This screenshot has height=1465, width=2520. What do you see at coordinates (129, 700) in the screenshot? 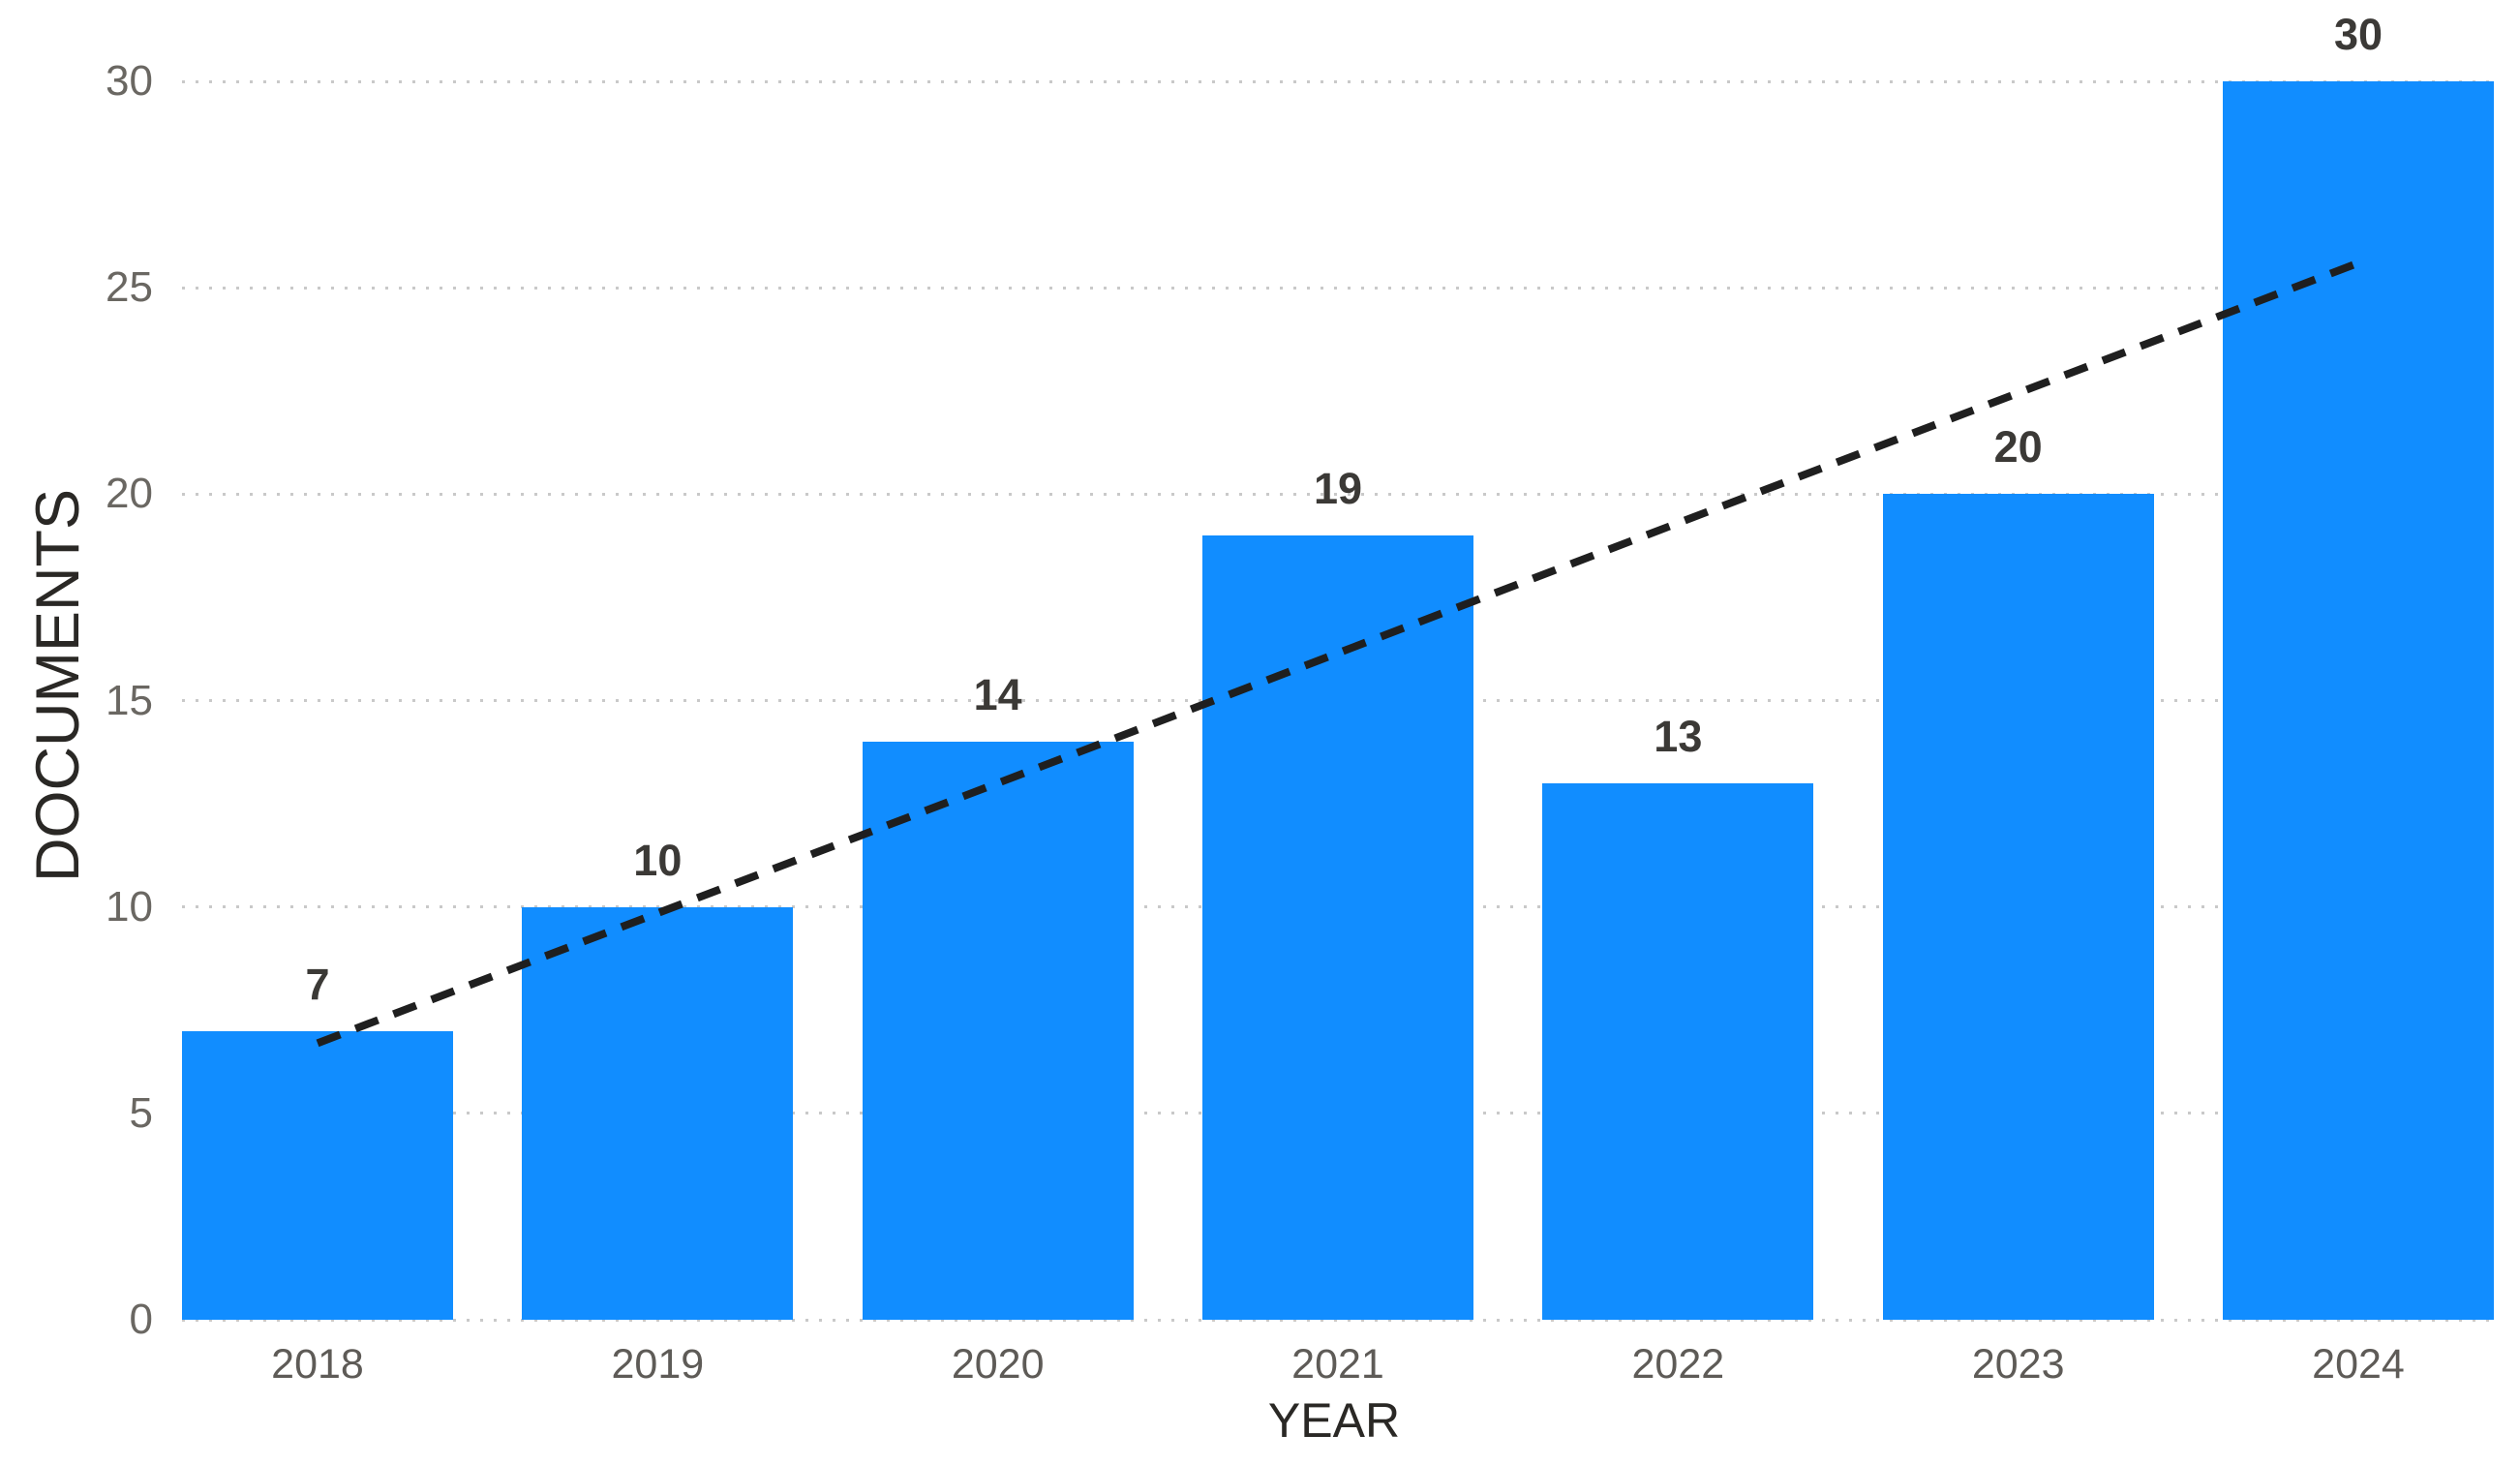
I see `y-tick-label-15: 15` at bounding box center [129, 700].